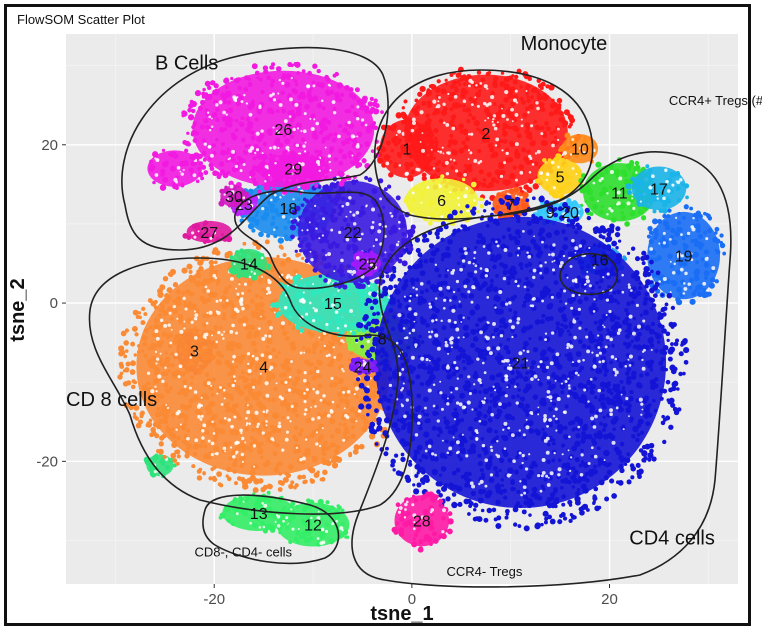 Image resolution: width=762 pixels, height=637 pixels. I want to click on cluster-6-gap, so click(421, 202).